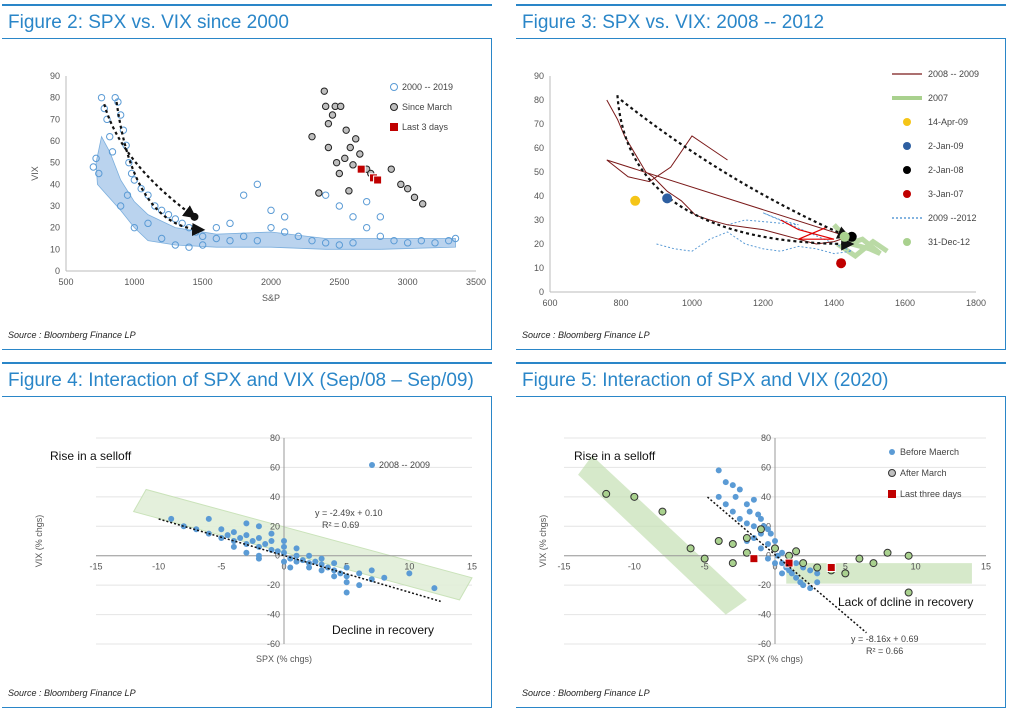 Image resolution: width=1024 pixels, height=718 pixels. What do you see at coordinates (662, 535) in the screenshot?
I see `selloff-band` at bounding box center [662, 535].